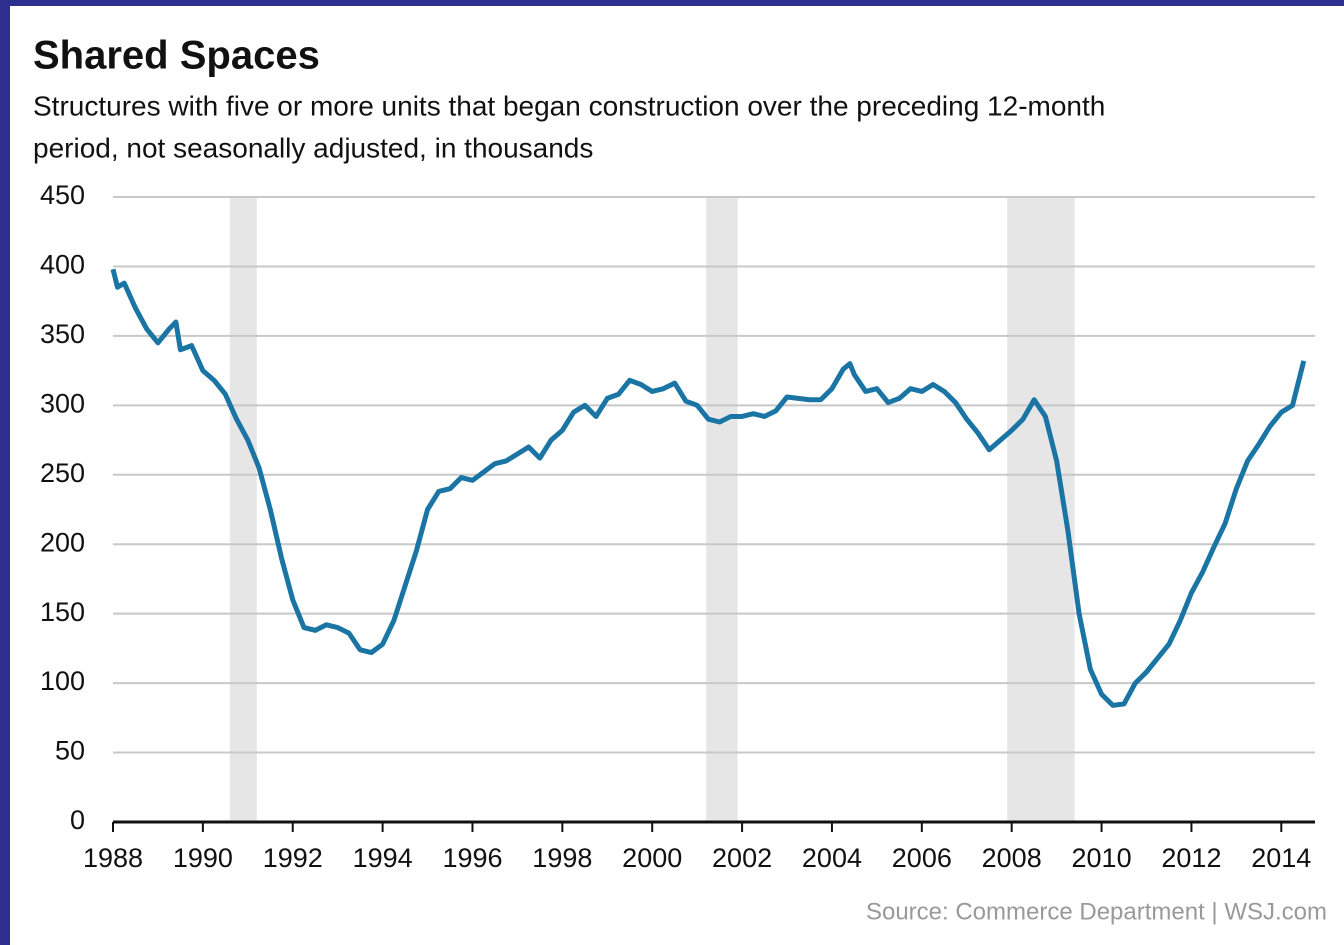  What do you see at coordinates (1191, 858) in the screenshot?
I see `x-tick-label: 2012` at bounding box center [1191, 858].